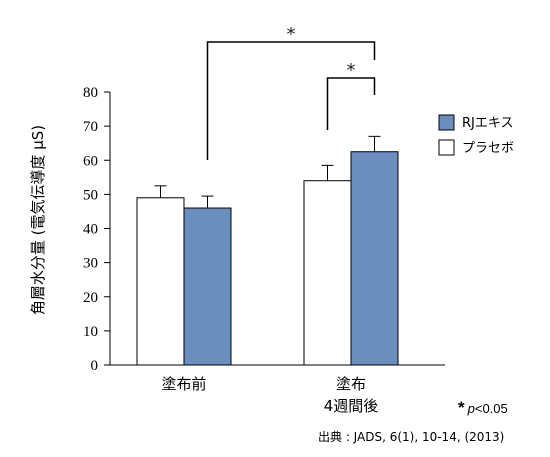 The height and width of the screenshot is (457, 550). What do you see at coordinates (471, 408) in the screenshot?
I see `significance-note-p: p` at bounding box center [471, 408].